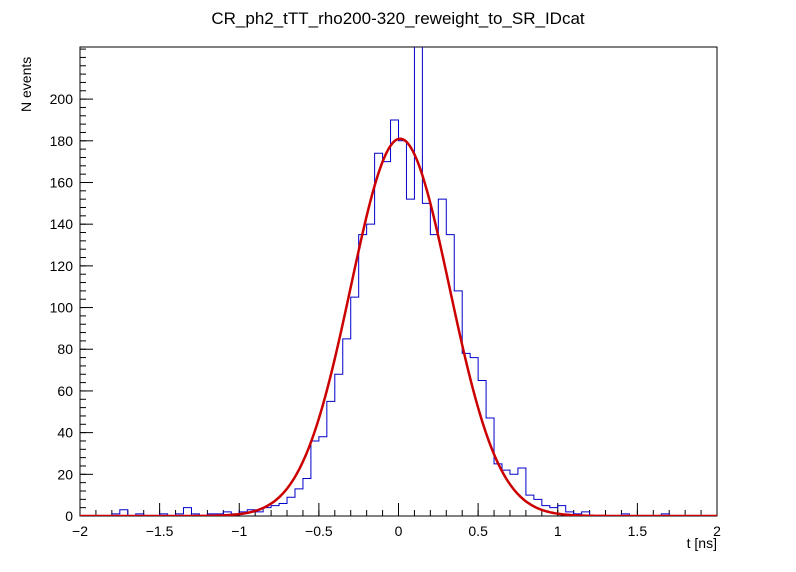  I want to click on x-tick-label: 0.5, so click(478, 531).